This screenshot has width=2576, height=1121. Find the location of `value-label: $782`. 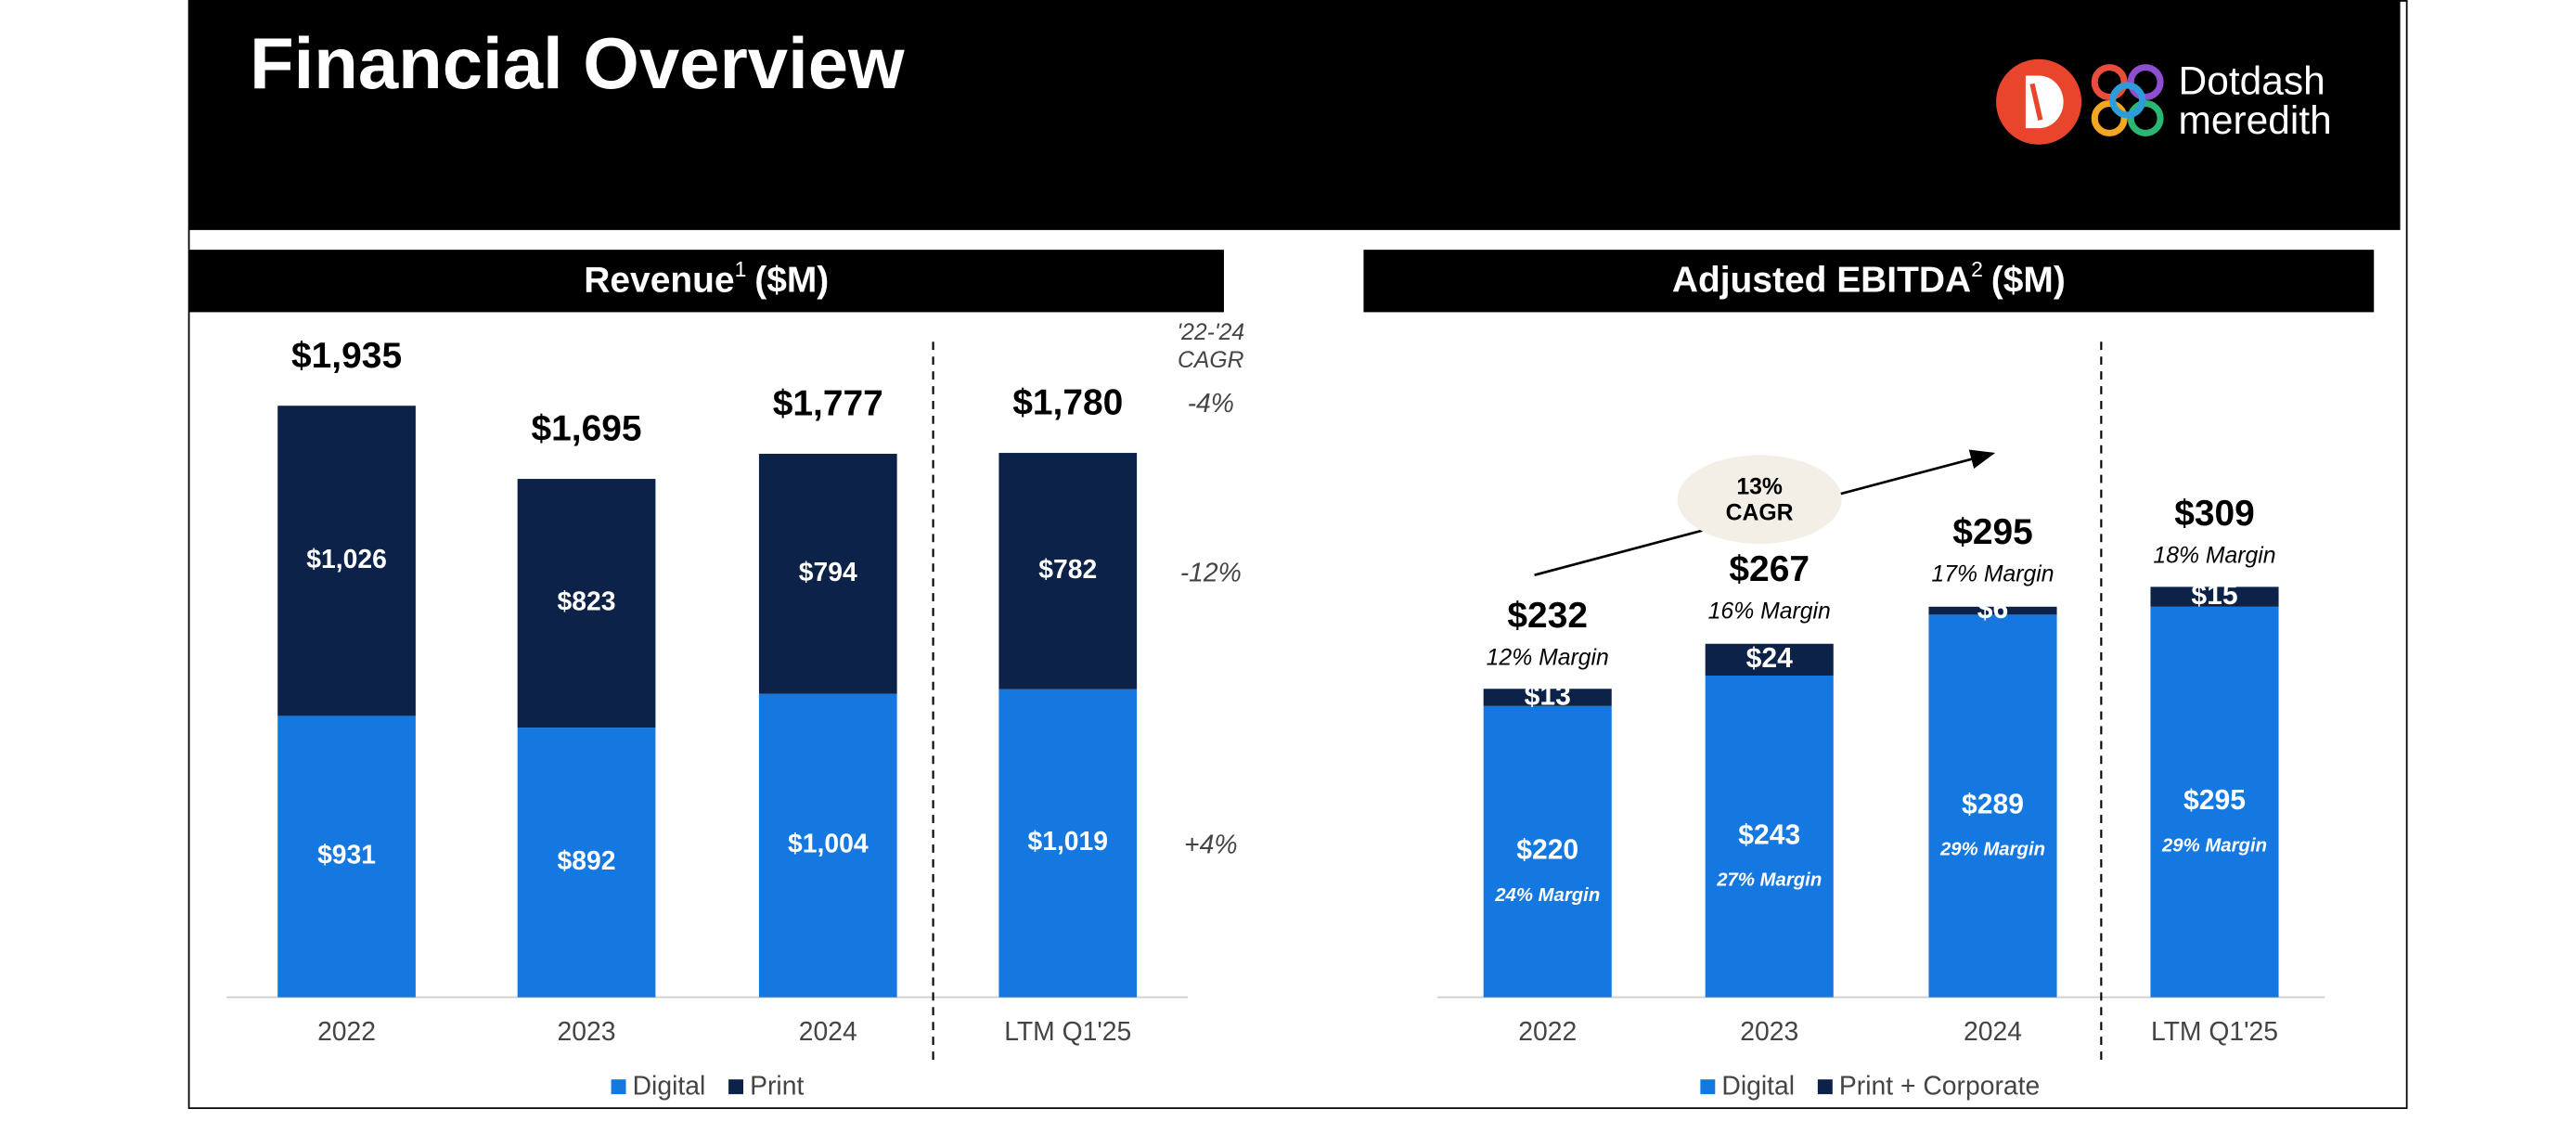

value-label: $782 is located at coordinates (1067, 570).